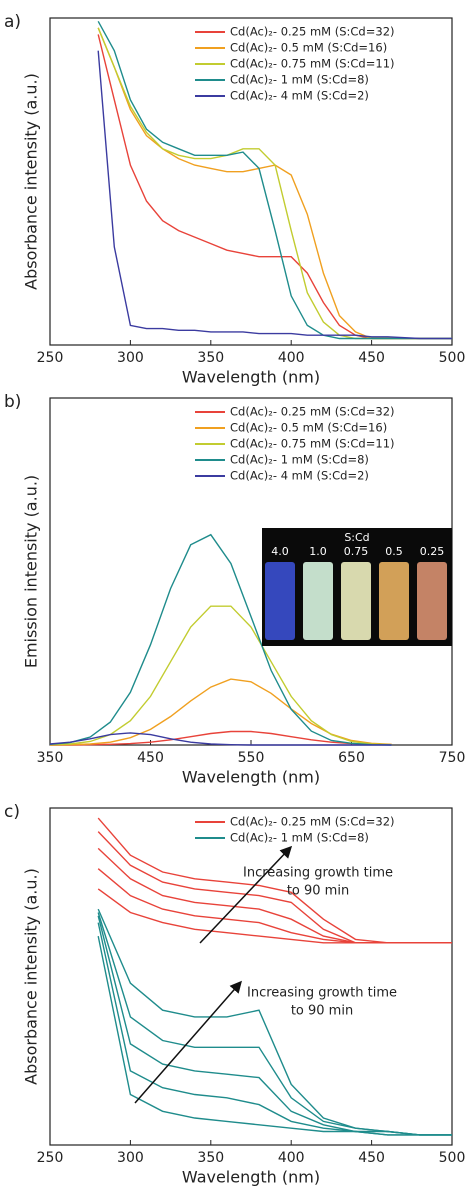 The image size is (472, 1187). Describe the element at coordinates (31, 571) in the screenshot. I see `y-axis-label: Emission intensity (a.u.)` at that location.